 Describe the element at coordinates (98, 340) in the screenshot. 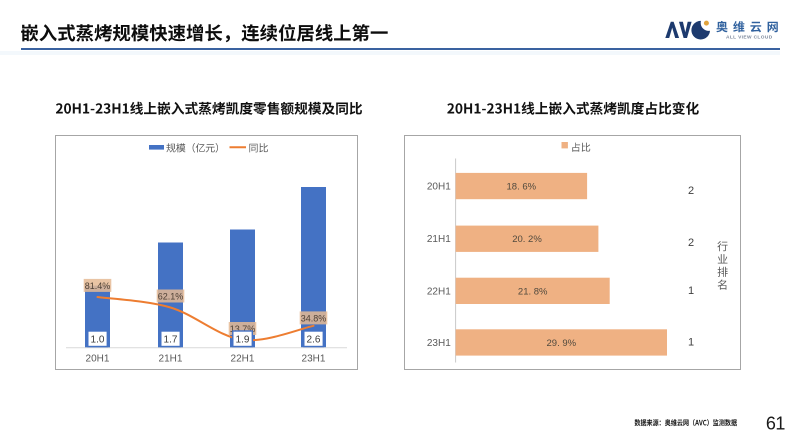

I see `svg-text: 1.0` at that location.